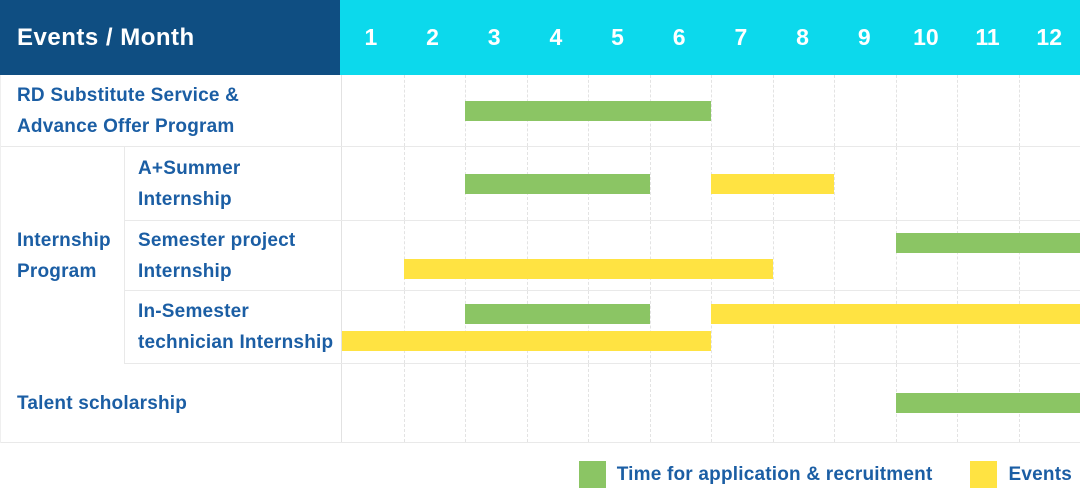 This screenshot has width=1080, height=494. I want to click on row-label-line: A+Summer, so click(189, 168).